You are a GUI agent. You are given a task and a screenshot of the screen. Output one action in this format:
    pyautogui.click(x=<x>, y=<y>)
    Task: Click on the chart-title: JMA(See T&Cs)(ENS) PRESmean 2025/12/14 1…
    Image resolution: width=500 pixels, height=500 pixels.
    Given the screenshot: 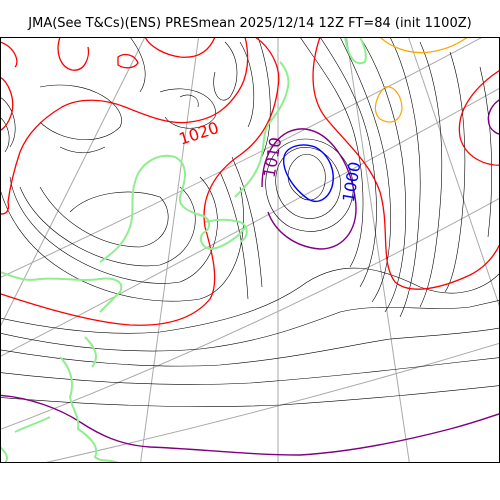 What is the action you would take?
    pyautogui.click(x=250, y=23)
    